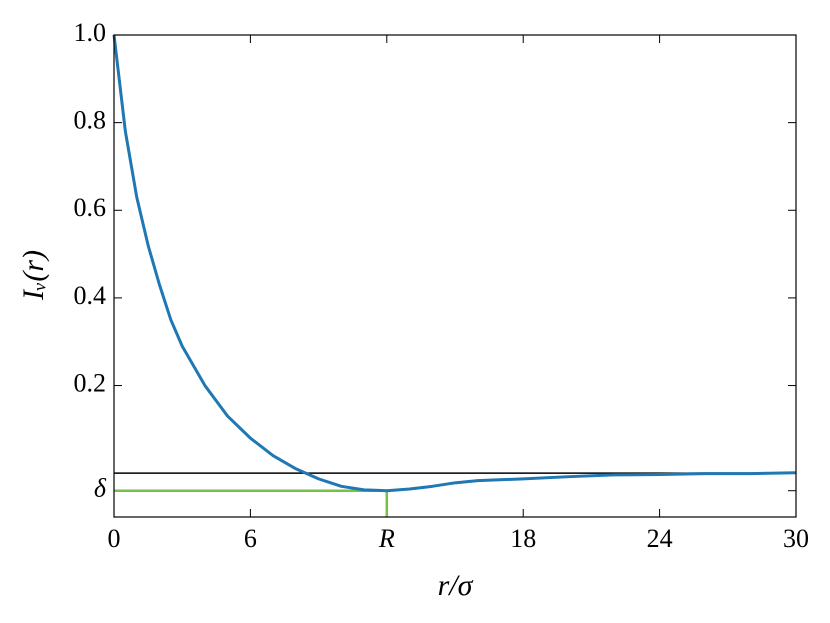 This screenshot has width=830, height=623. I want to click on x-tick-label: 18, so click(523, 538).